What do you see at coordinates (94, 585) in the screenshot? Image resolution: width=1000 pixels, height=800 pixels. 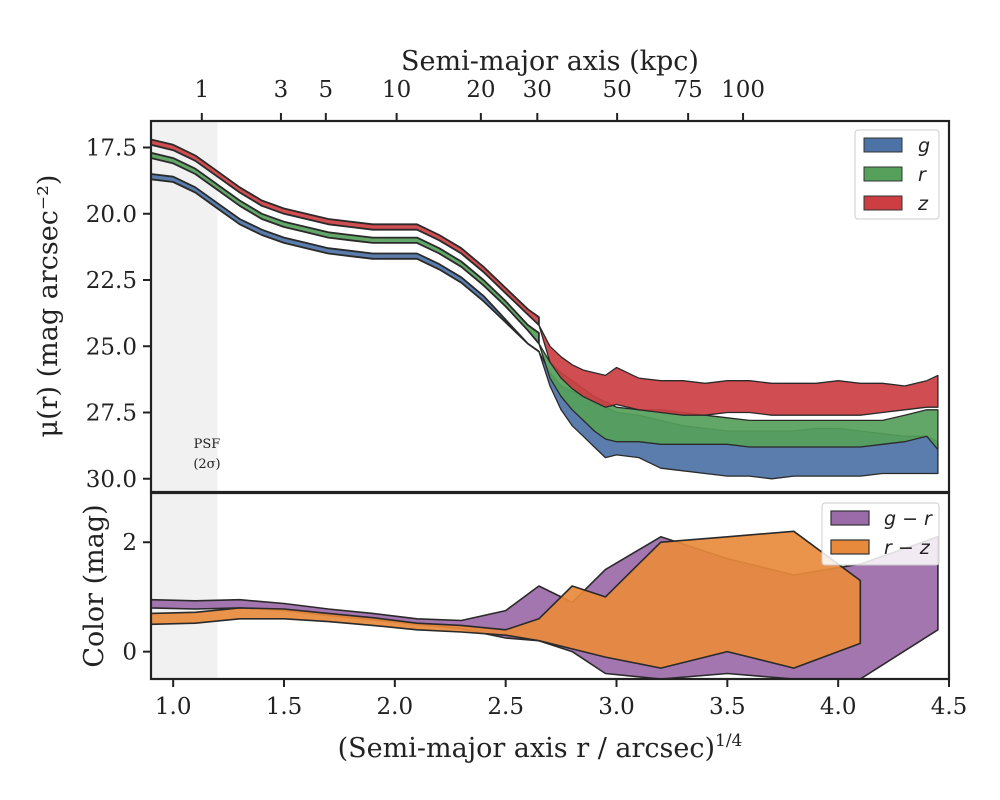 I see `bottom-y-axis-title: Color (mag)` at bounding box center [94, 585].